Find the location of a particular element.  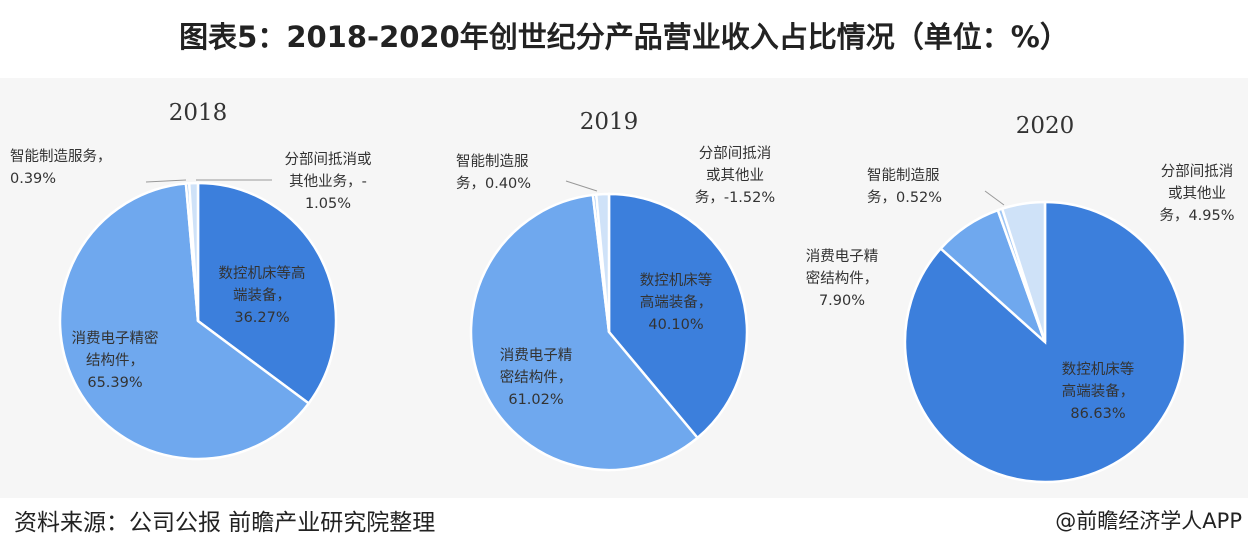

slice-label: 86.63% is located at coordinates (1097, 414).